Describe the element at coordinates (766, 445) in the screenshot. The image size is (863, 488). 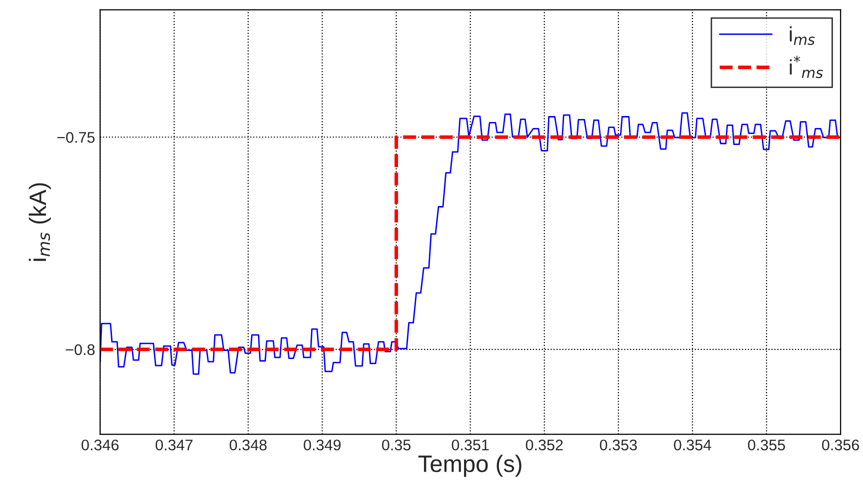
I see `x-tick-label: 0.355` at that location.